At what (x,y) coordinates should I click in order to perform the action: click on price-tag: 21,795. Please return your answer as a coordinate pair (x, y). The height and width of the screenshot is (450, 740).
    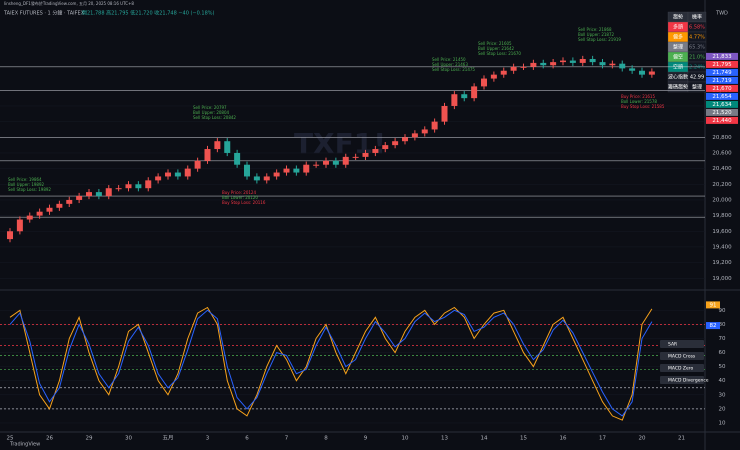
    Looking at the image, I should click on (722, 65).